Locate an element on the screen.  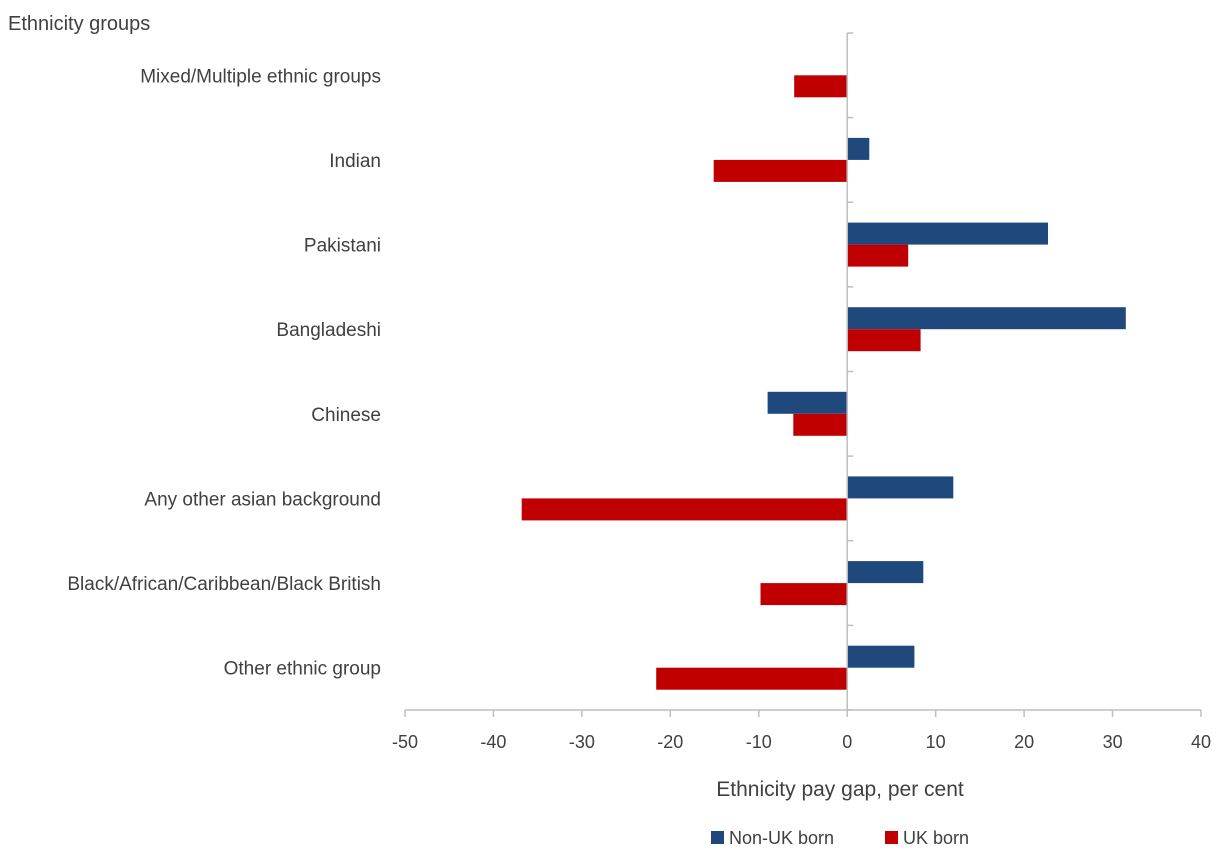
x-tick-label: -40 is located at coordinates (493, 742).